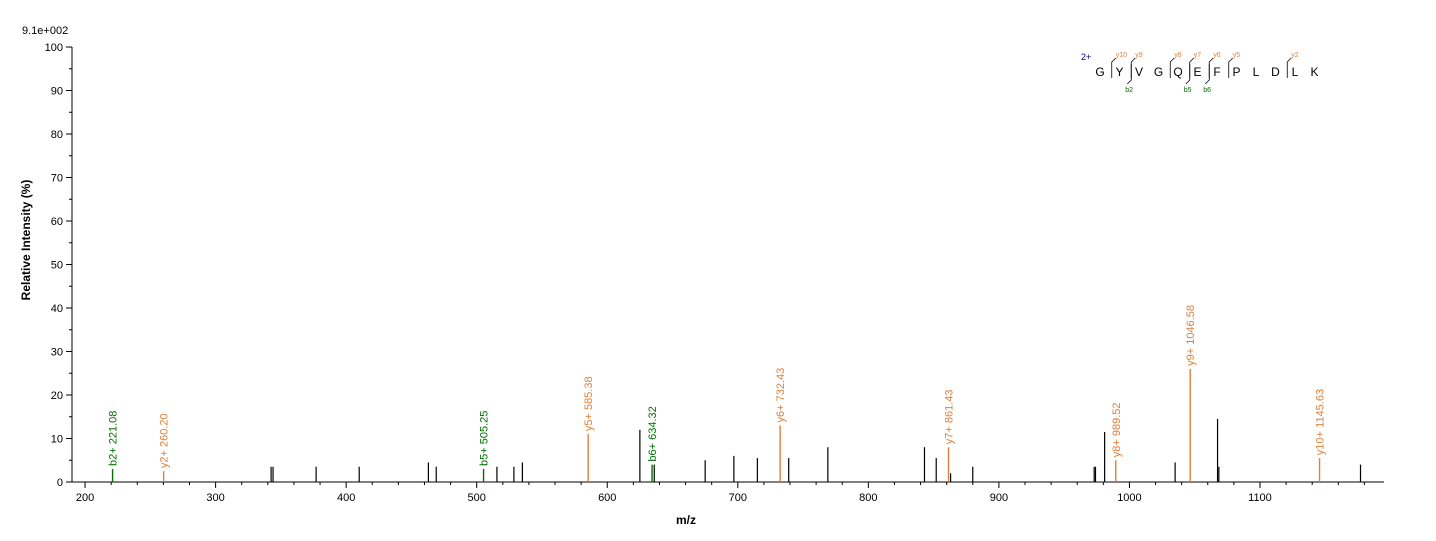  What do you see at coordinates (85, 498) in the screenshot?
I see `x-tick-label: 200` at bounding box center [85, 498].